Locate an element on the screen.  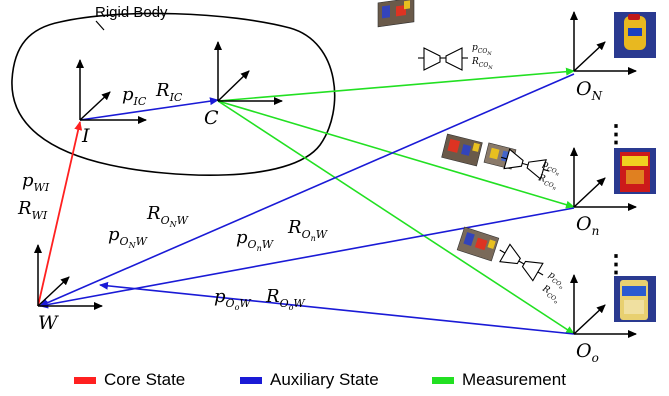
network-inset-on: pCOn RCOn is located at coordinates (501, 162).